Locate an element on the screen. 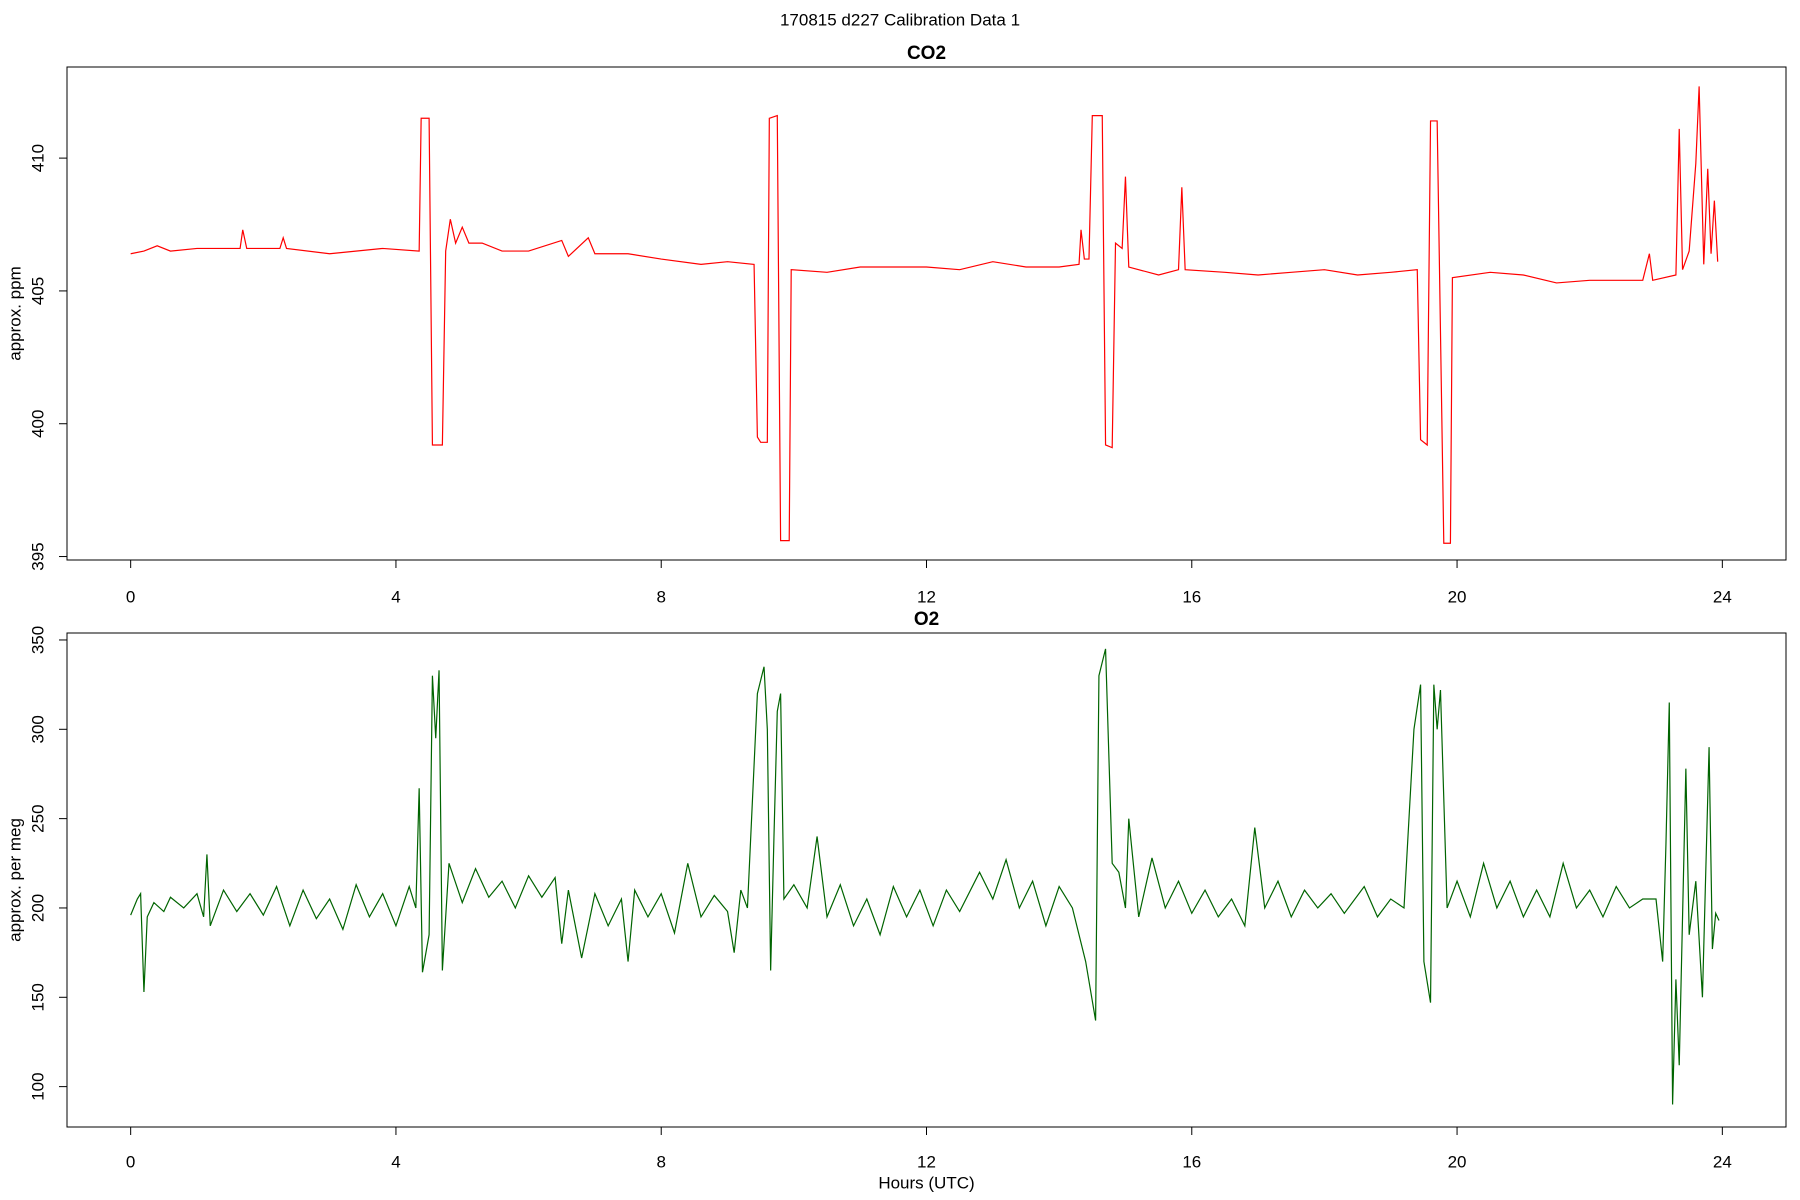 The height and width of the screenshot is (1200, 1800). chart-title: O2 is located at coordinates (926, 619).